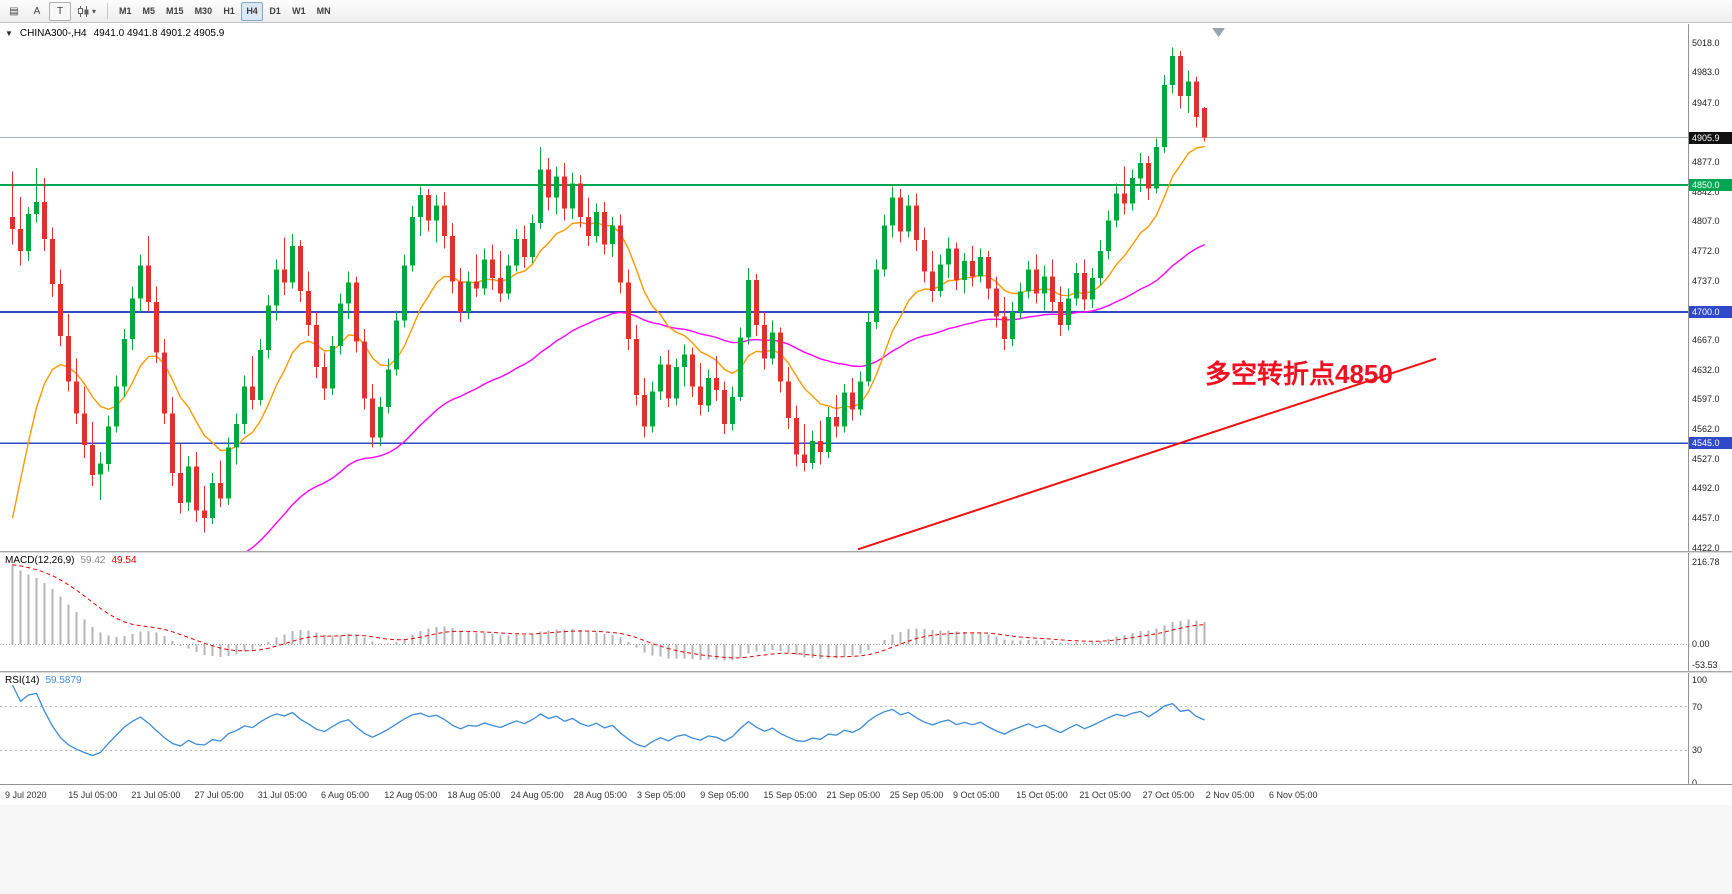 The height and width of the screenshot is (894, 1732). What do you see at coordinates (1706, 547) in the screenshot?
I see `price-axis-label: 4422.0` at bounding box center [1706, 547].